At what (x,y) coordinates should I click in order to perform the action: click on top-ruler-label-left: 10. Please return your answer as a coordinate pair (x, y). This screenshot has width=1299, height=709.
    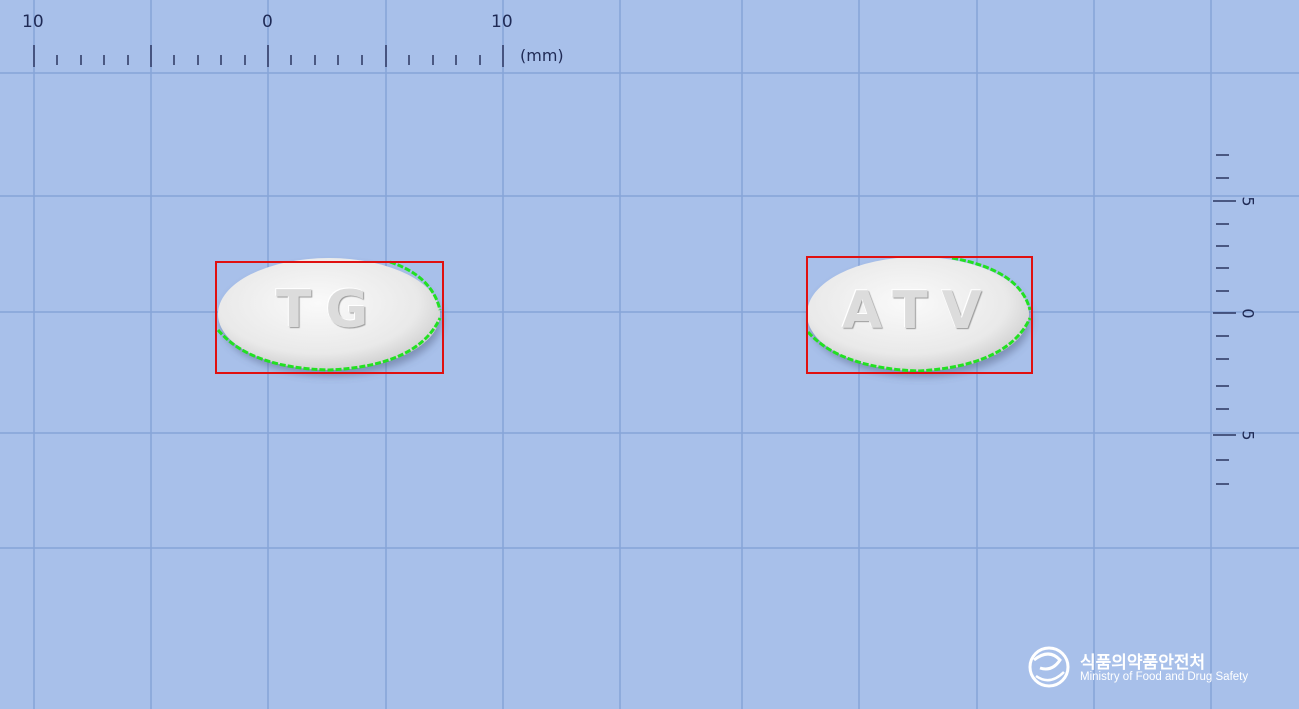
    Looking at the image, I should click on (33, 22).